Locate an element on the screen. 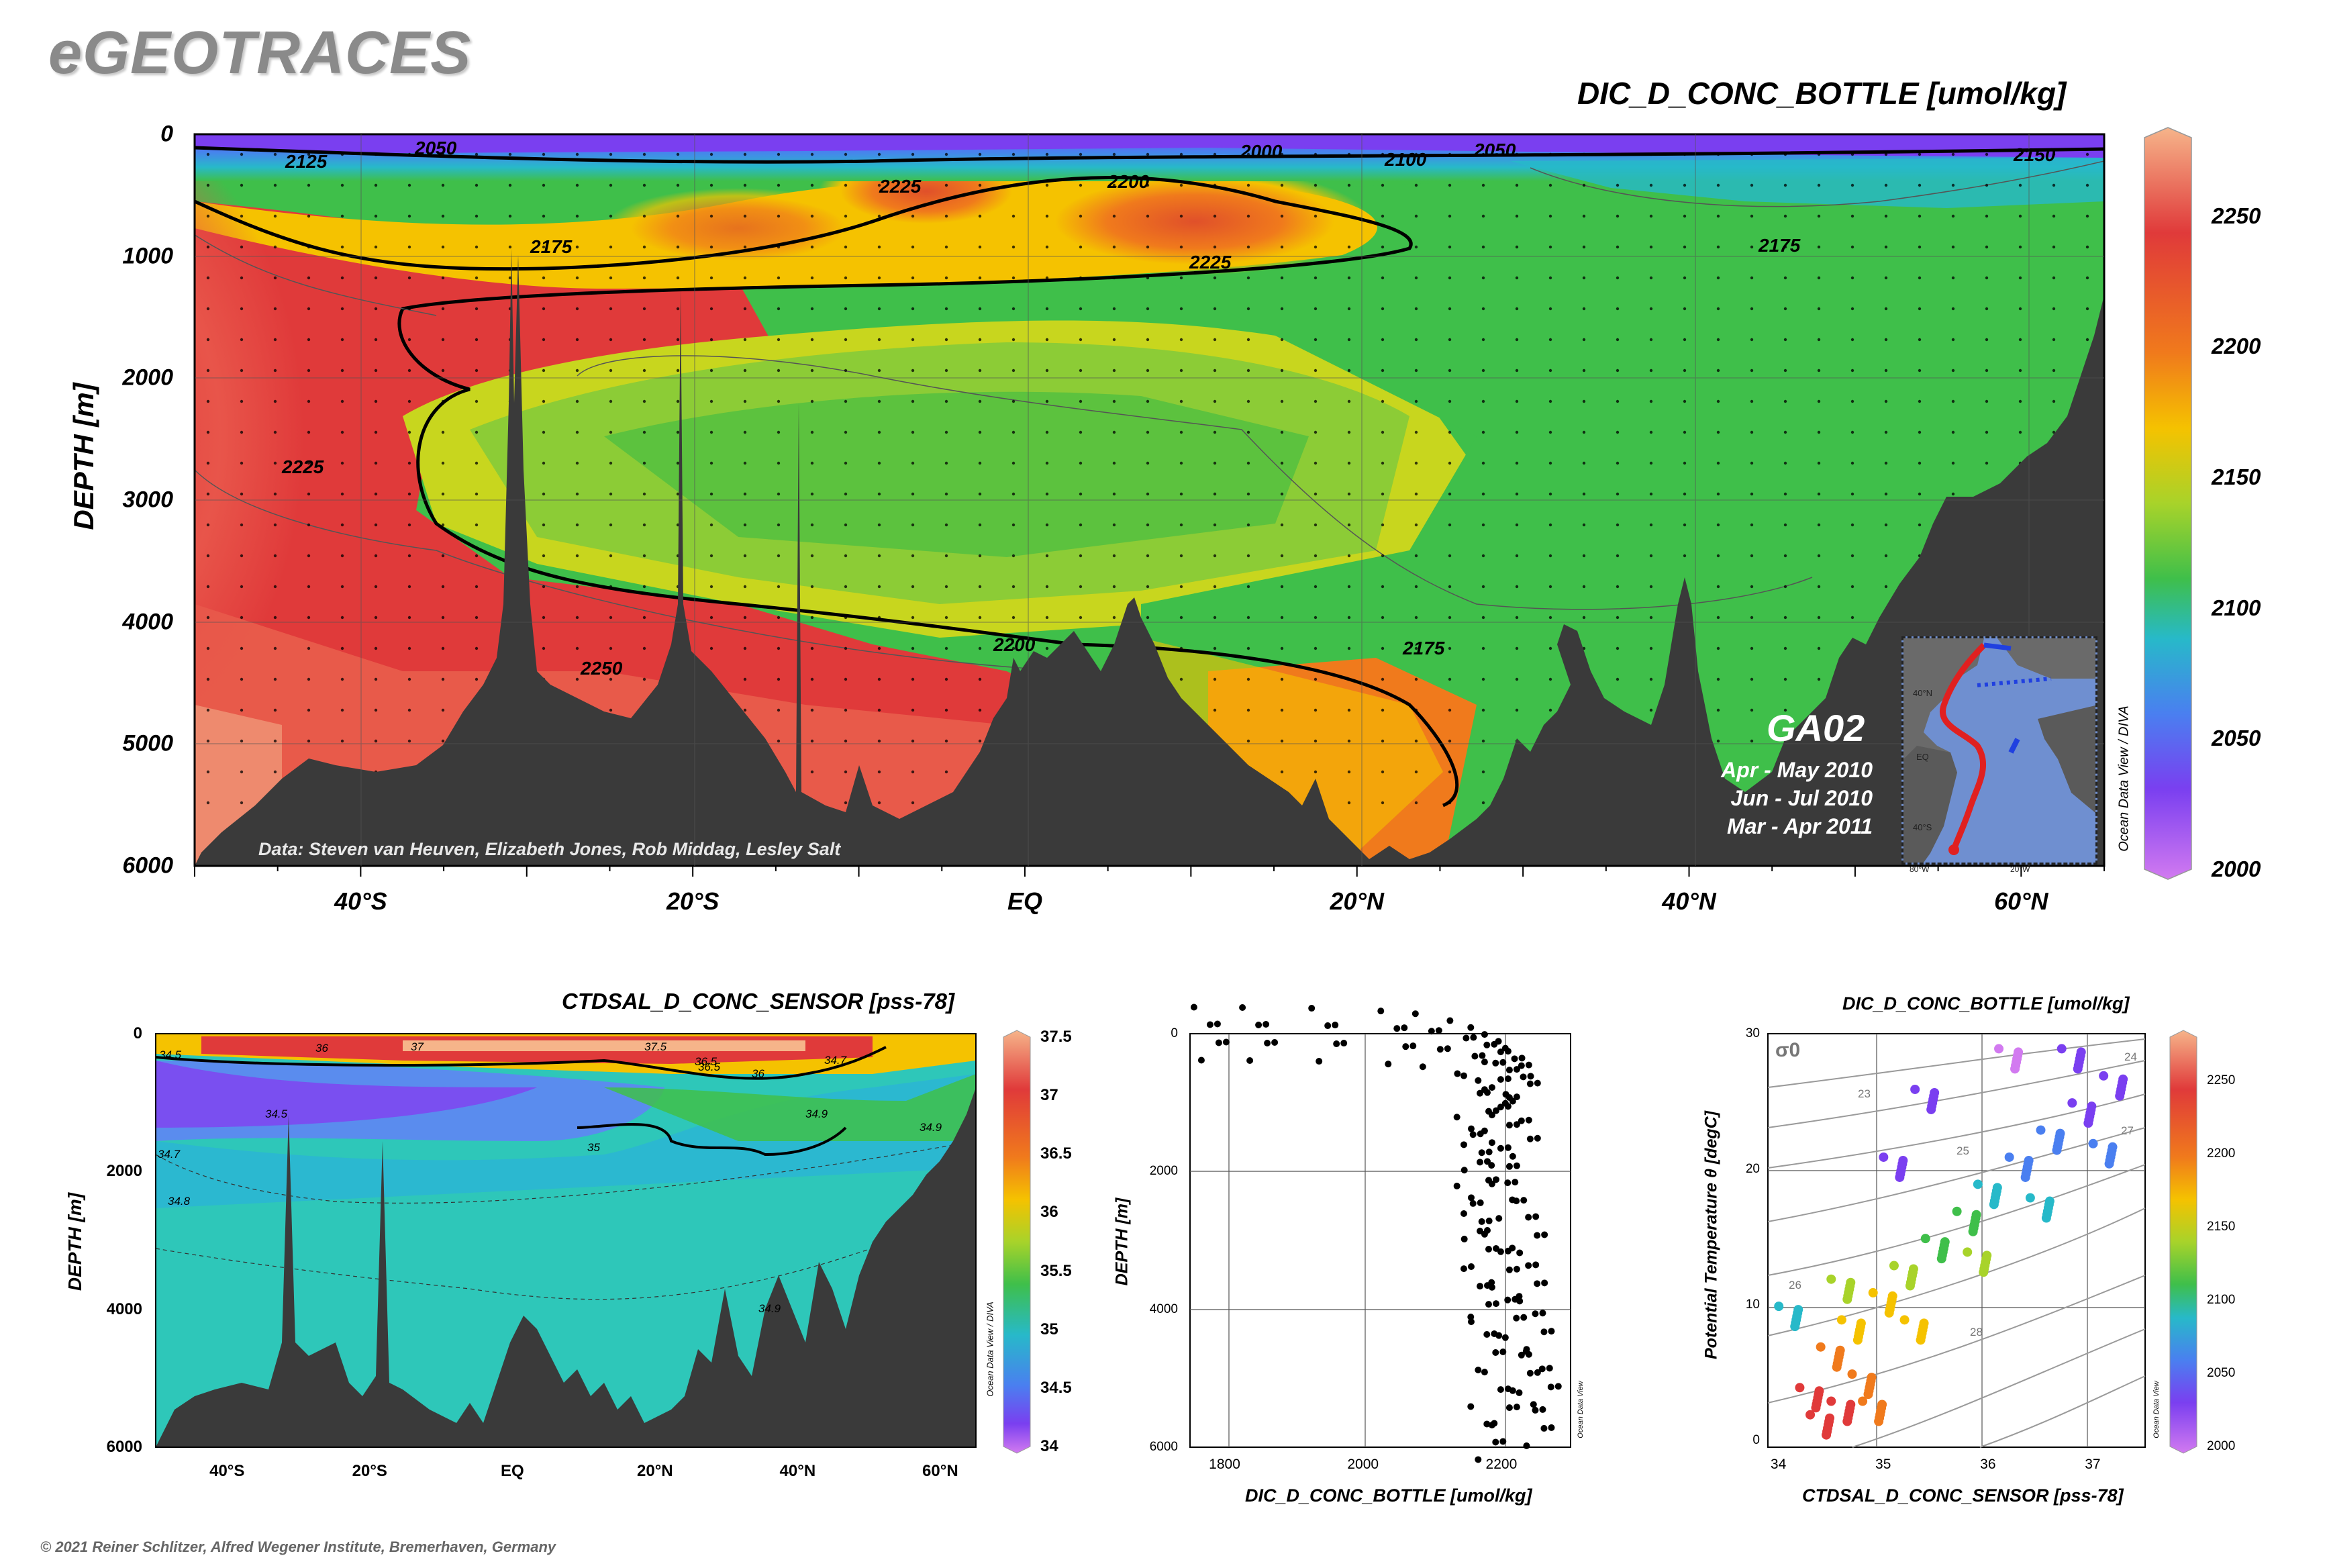 The image size is (2327, 1568). inset-lat-eq: EQ is located at coordinates (1922, 757).